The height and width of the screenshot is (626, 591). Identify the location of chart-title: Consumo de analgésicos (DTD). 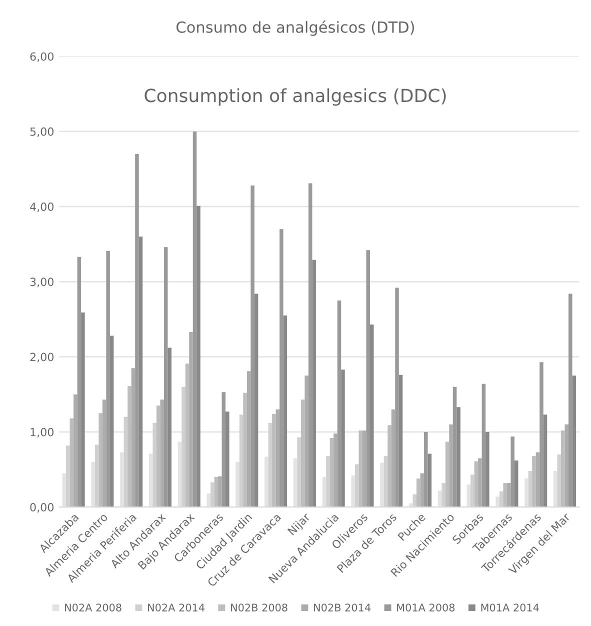
(295, 28).